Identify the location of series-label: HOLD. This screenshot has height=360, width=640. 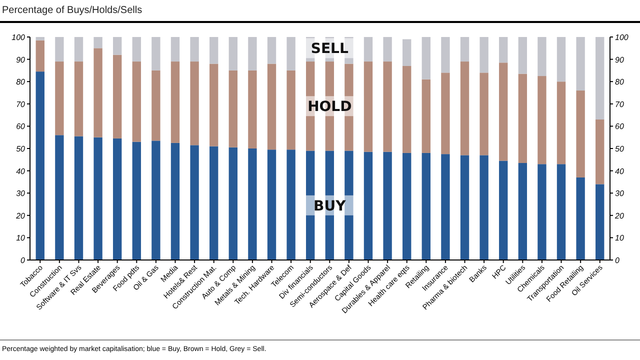
(330, 107).